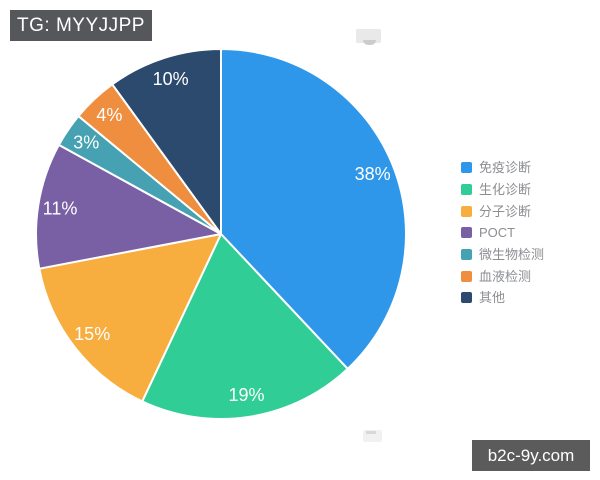 The width and height of the screenshot is (600, 480). I want to click on pie-percent-label-2: 15%, so click(92, 334).